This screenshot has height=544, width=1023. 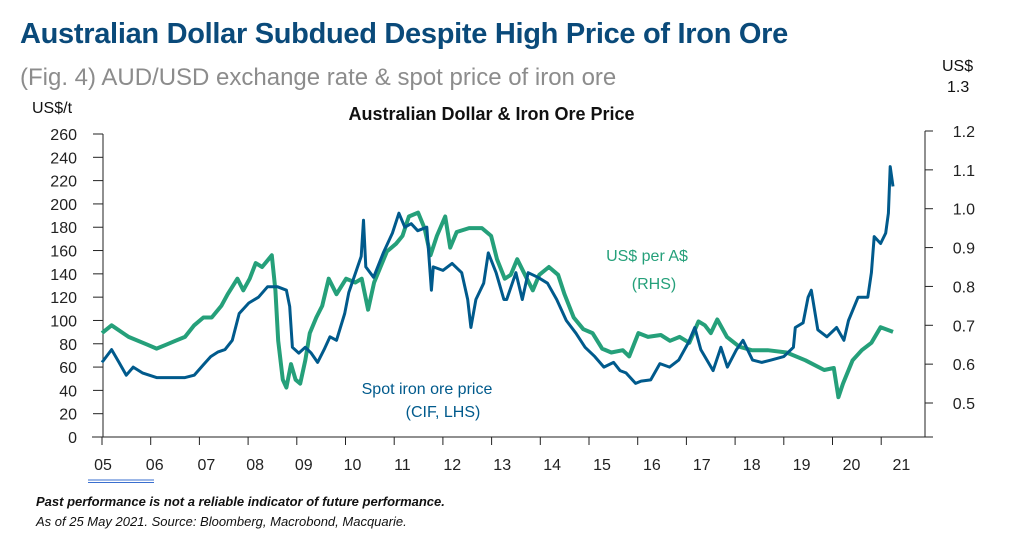 What do you see at coordinates (68, 345) in the screenshot?
I see `left-tick-label: 80` at bounding box center [68, 345].